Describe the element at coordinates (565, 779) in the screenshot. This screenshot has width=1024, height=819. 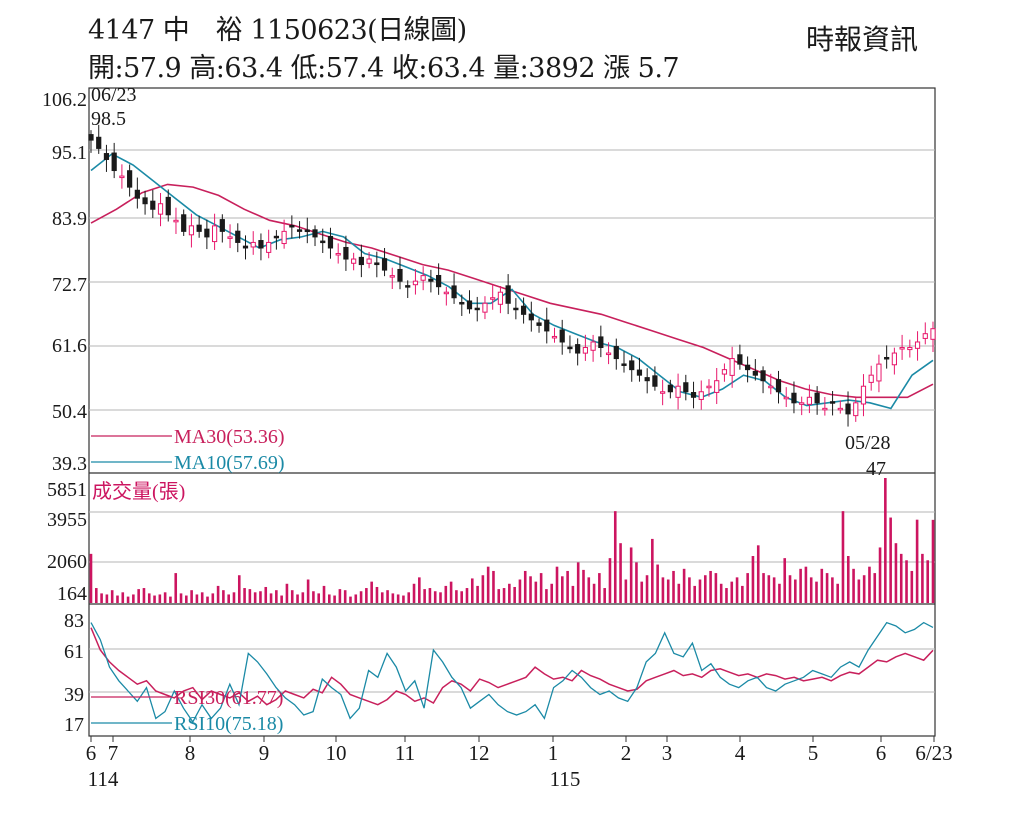
I see `year-label: 115` at that location.